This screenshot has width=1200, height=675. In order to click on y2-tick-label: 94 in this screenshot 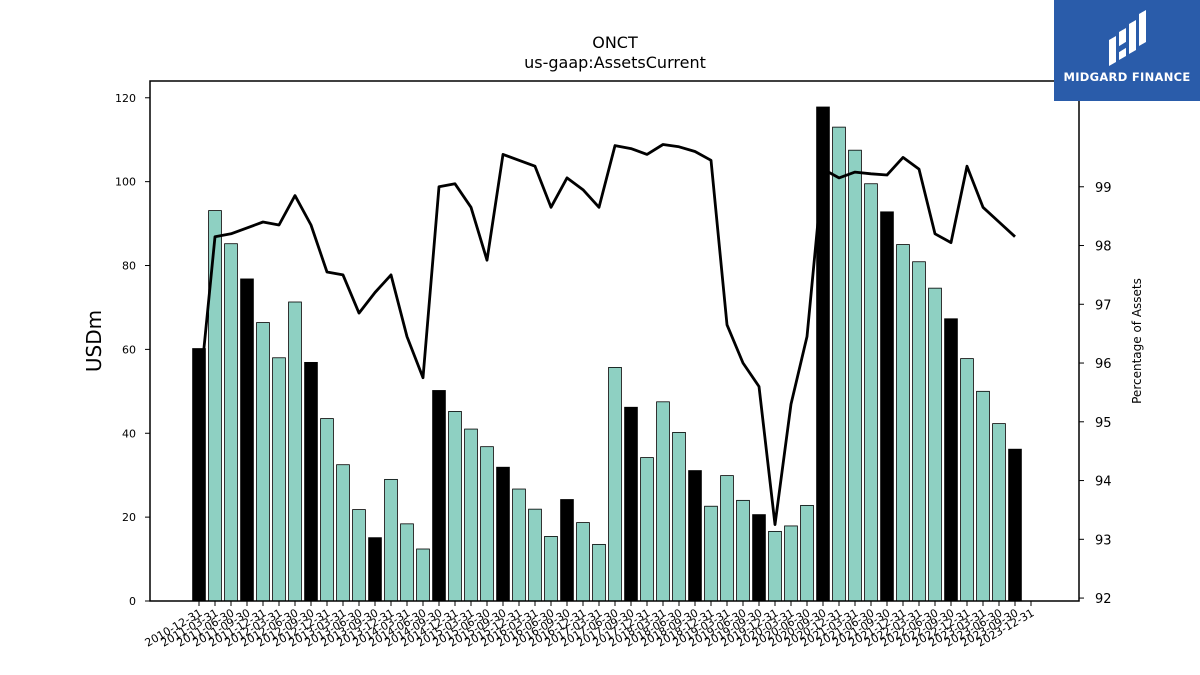, I will do `click(1103, 482)`.